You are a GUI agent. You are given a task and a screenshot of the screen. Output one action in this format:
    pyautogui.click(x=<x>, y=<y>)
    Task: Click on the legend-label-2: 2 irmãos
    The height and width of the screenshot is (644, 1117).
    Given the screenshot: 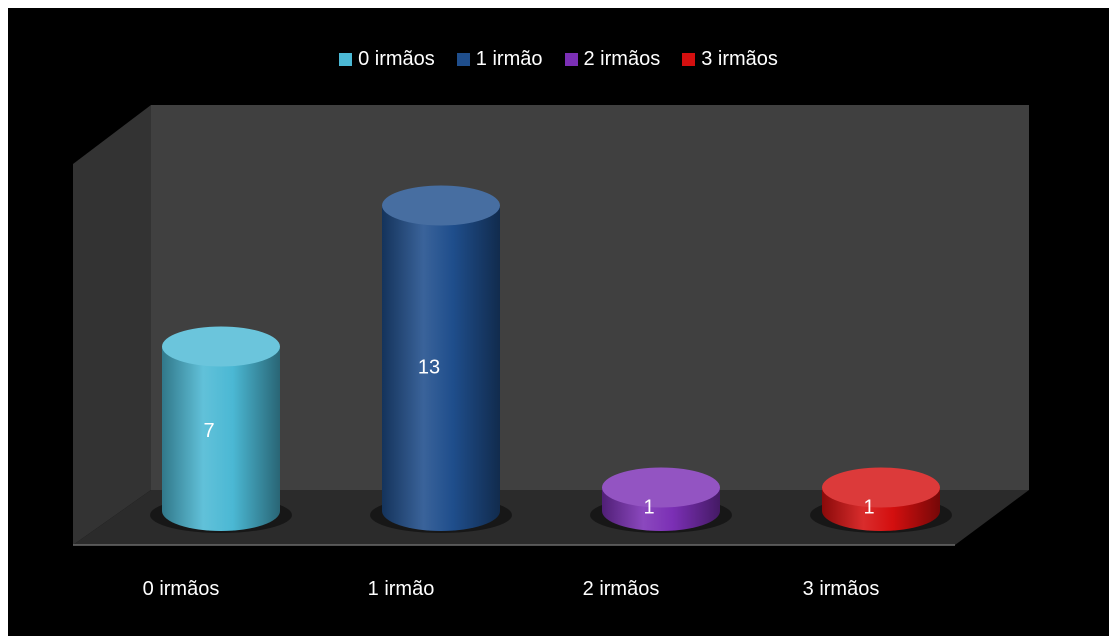 What is the action you would take?
    pyautogui.click(x=622, y=58)
    